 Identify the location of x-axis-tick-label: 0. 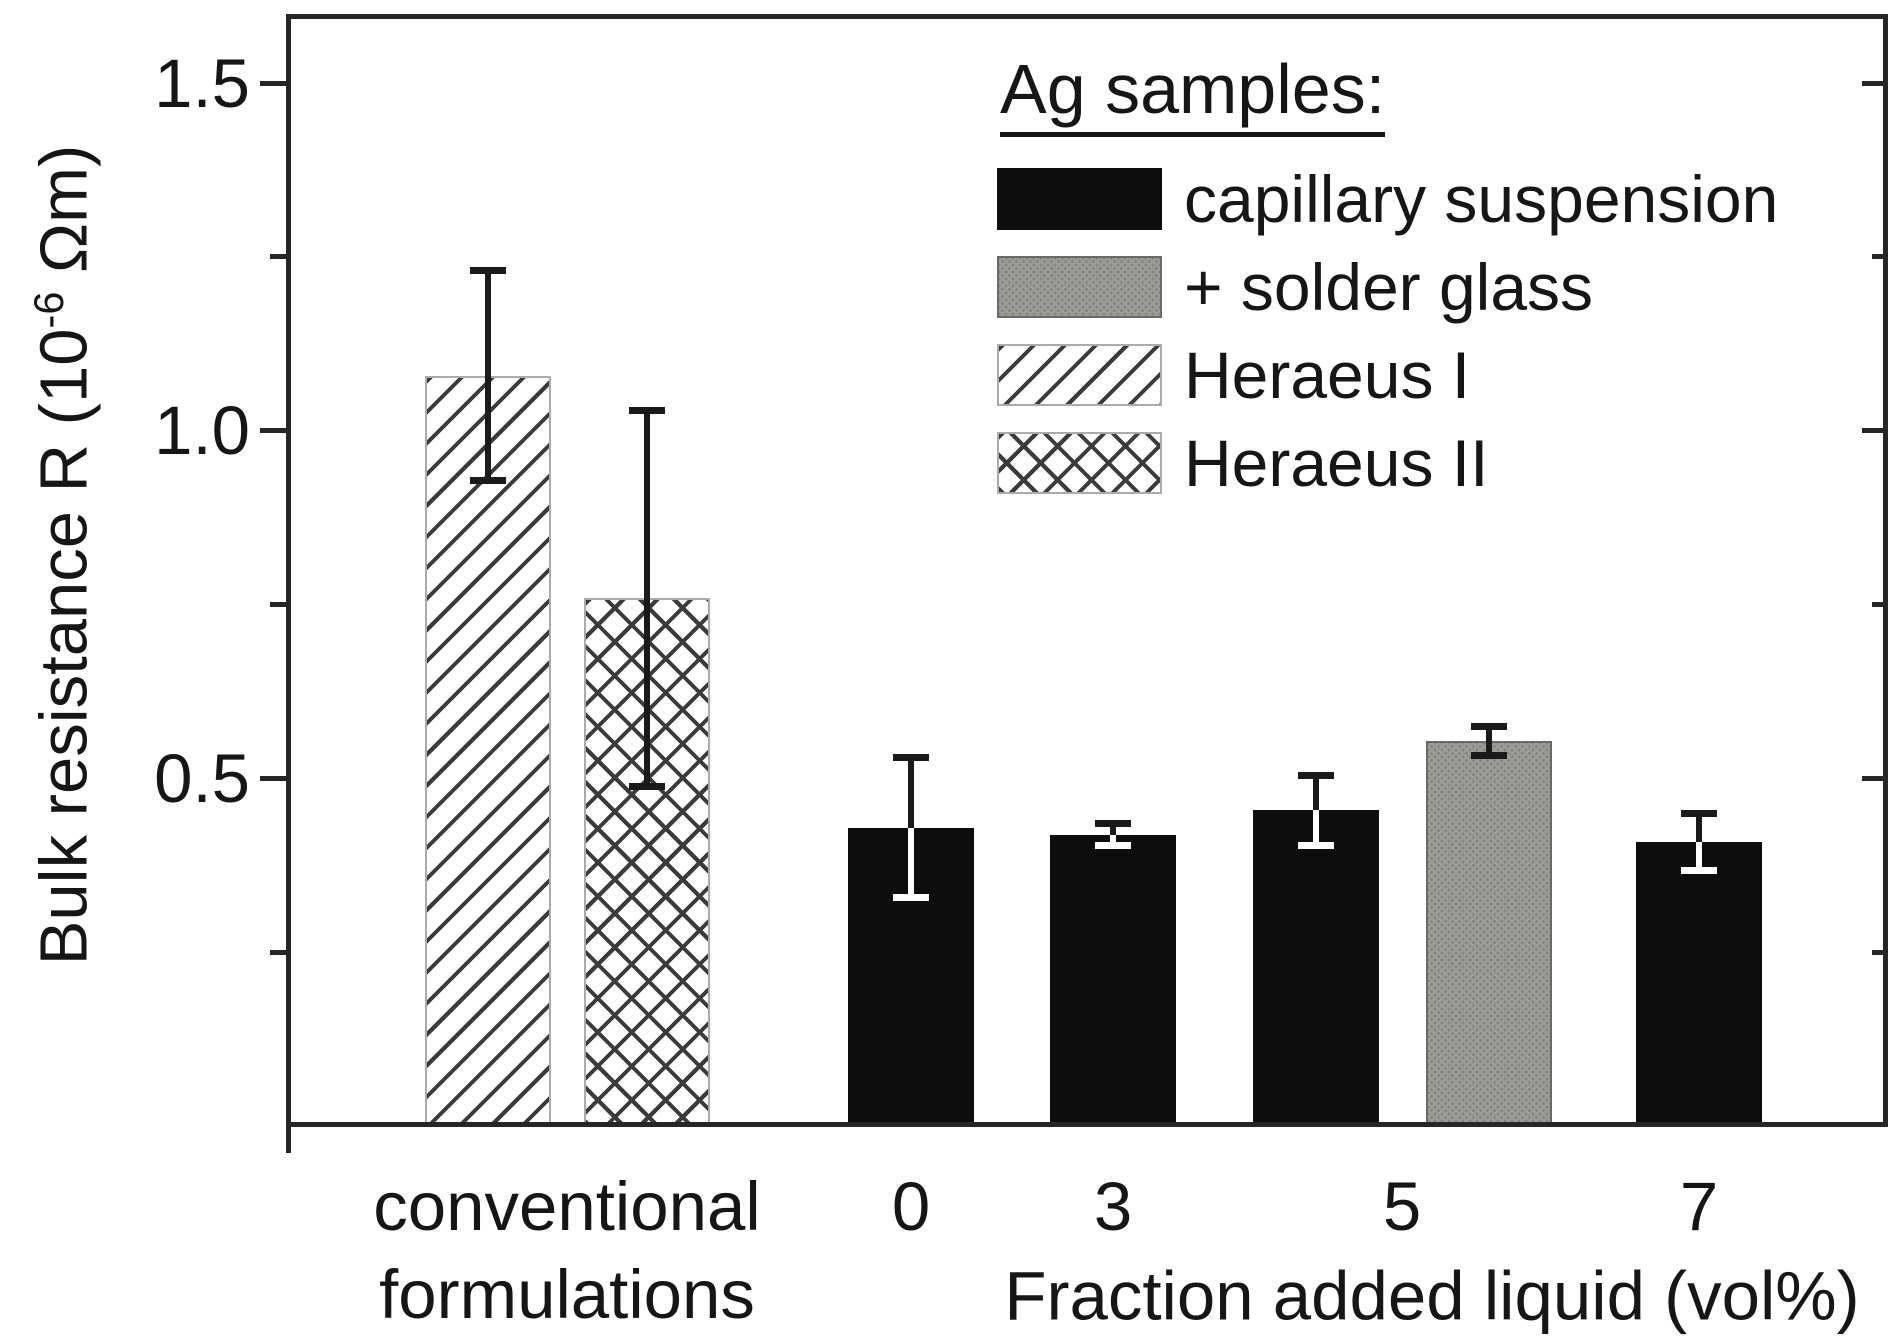
(911, 1207).